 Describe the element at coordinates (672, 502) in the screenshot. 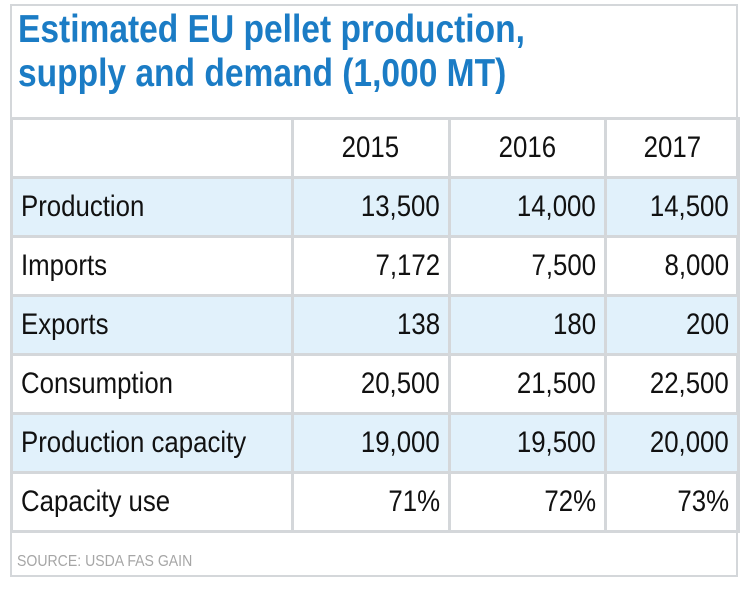

I see `value-cell: 73%` at that location.